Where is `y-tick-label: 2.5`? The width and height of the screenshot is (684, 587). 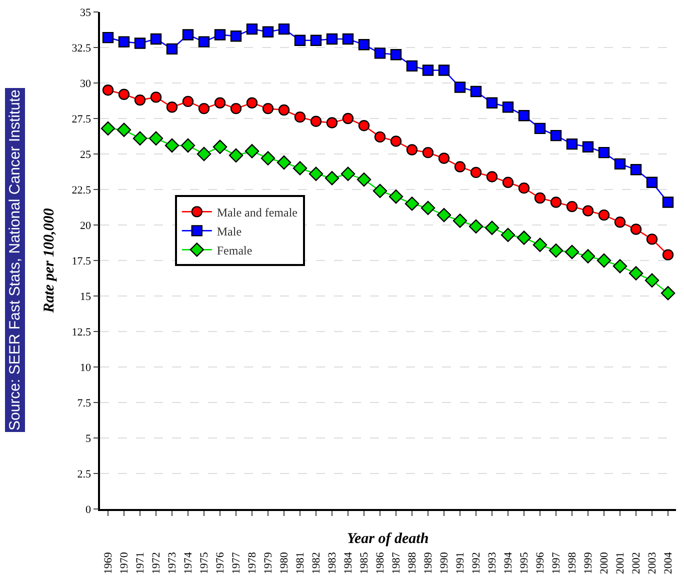 y-tick-label: 2.5 is located at coordinates (84, 474).